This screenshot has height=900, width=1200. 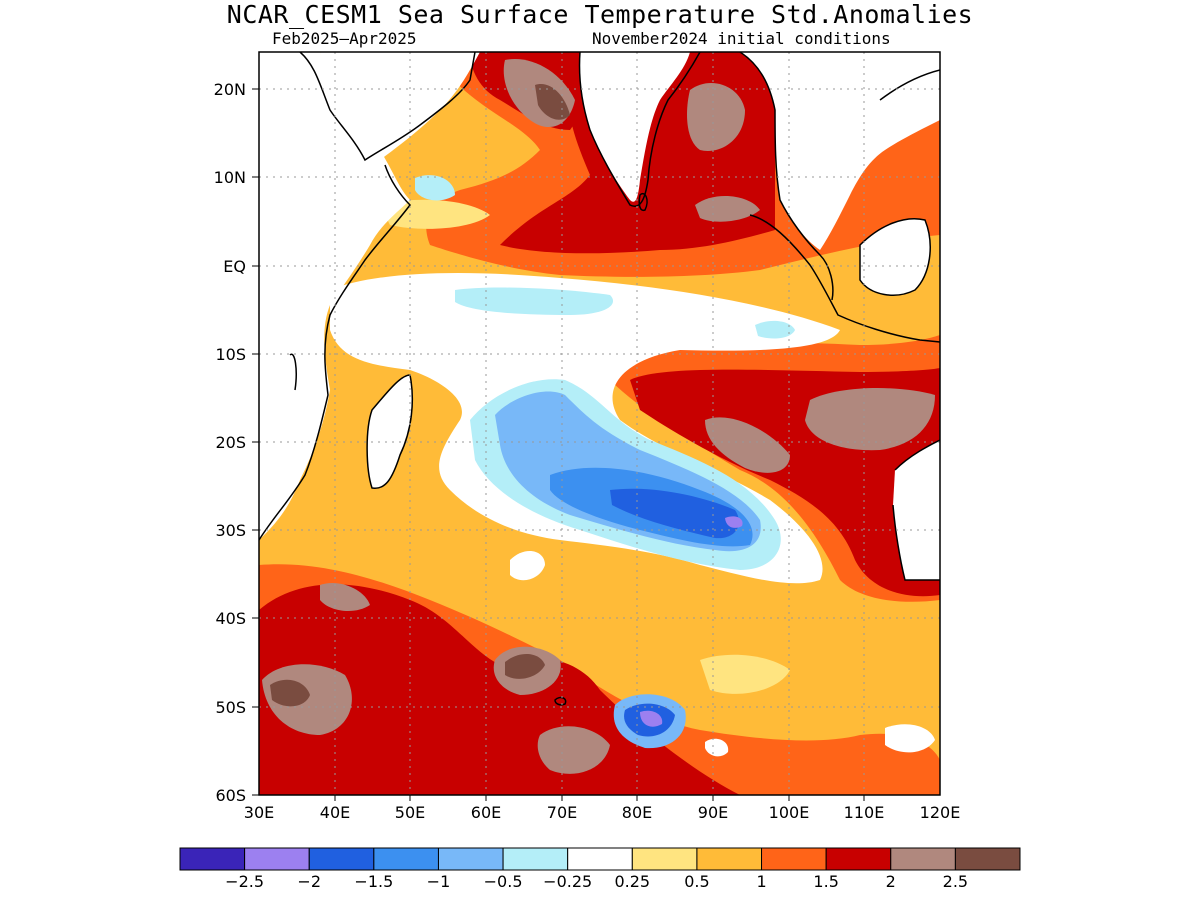 I want to click on lon-label-50e: 50E, so click(x=410, y=812).